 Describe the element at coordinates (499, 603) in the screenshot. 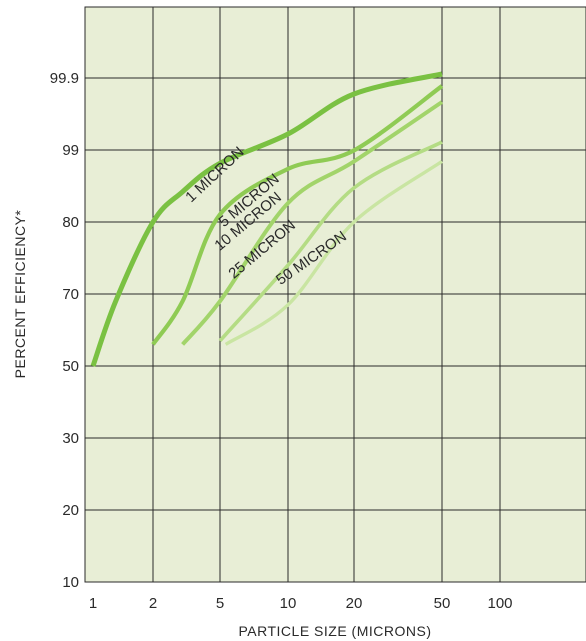

I see `x-tick-label: 100` at that location.